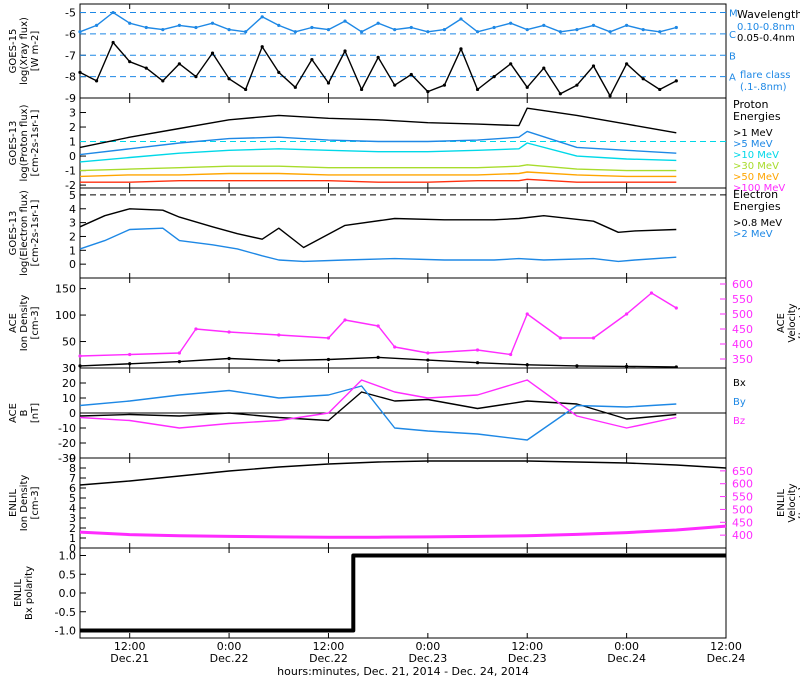  Describe the element at coordinates (67, 458) in the screenshot. I see `y-tick-label: -30` at that location.